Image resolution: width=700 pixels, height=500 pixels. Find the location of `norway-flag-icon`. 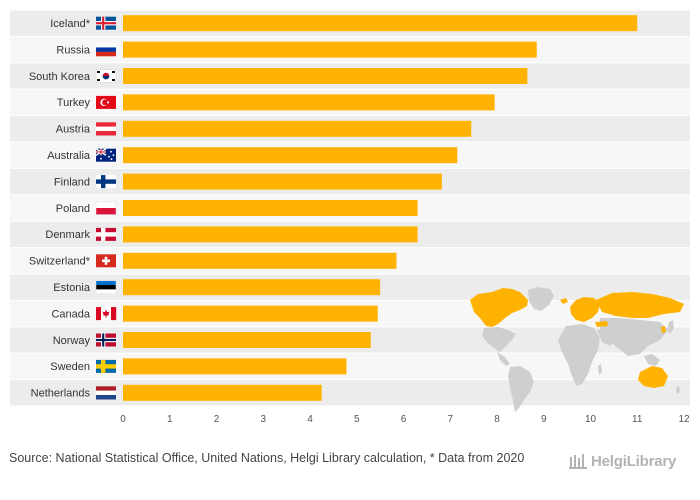

norway-flag-icon is located at coordinates (106, 340).